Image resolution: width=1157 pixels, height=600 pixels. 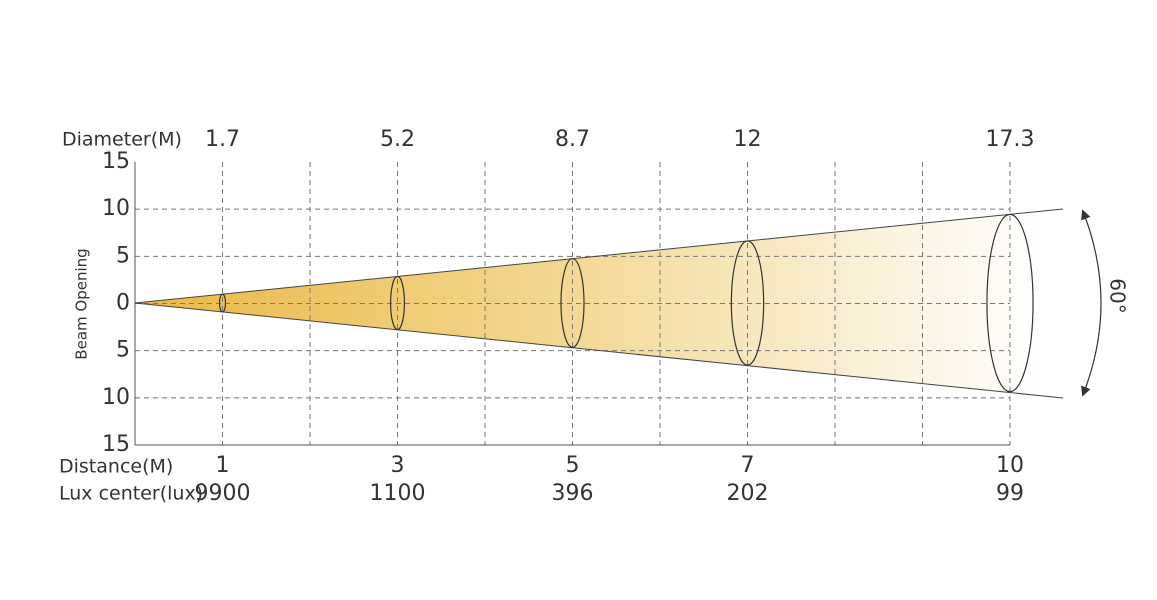 I want to click on diameter-value: 17.3, so click(x=1010, y=139).